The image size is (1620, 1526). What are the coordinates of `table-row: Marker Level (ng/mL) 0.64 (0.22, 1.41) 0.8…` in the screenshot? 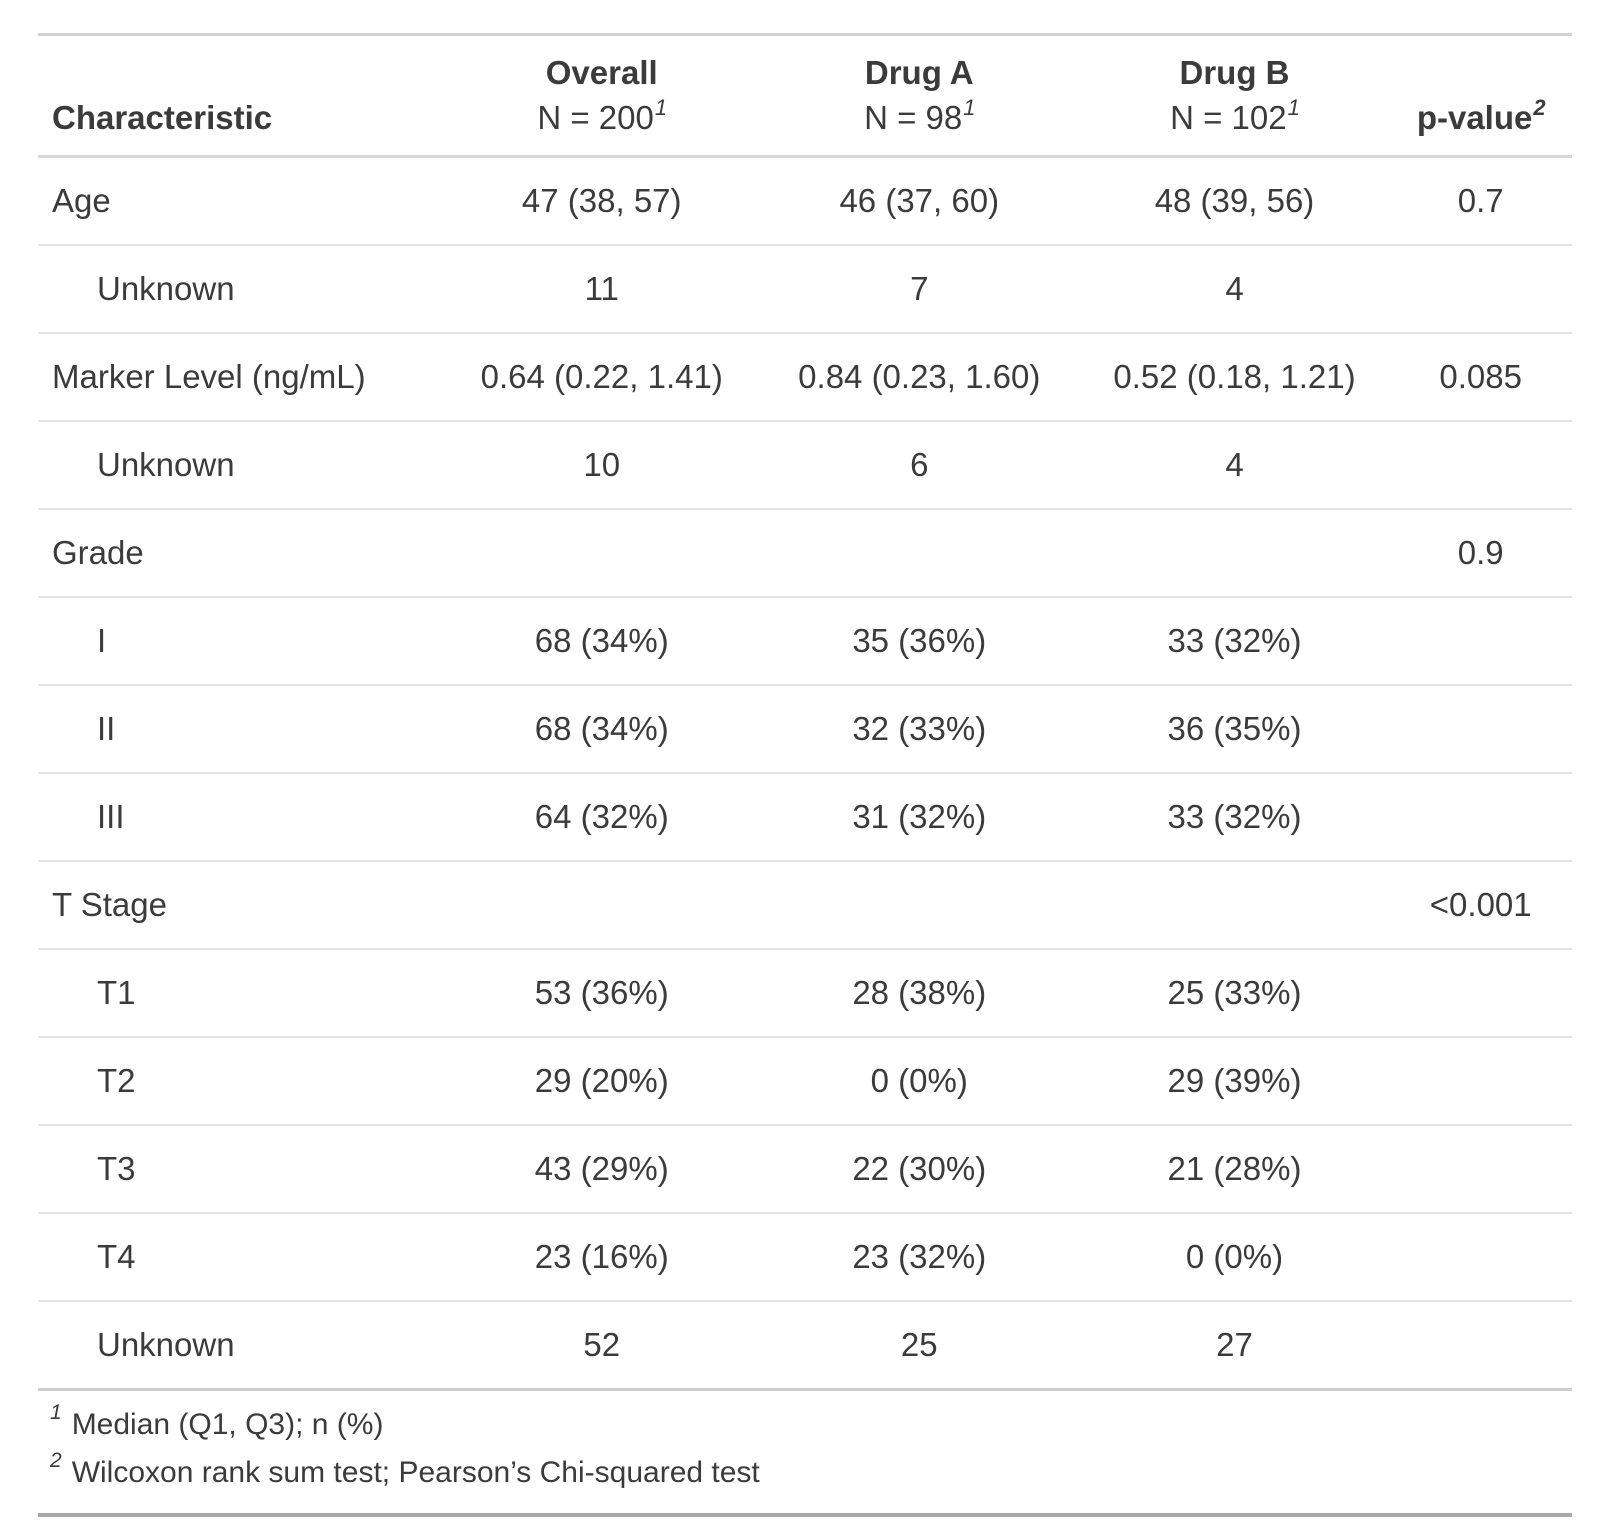 It's located at (805, 376).